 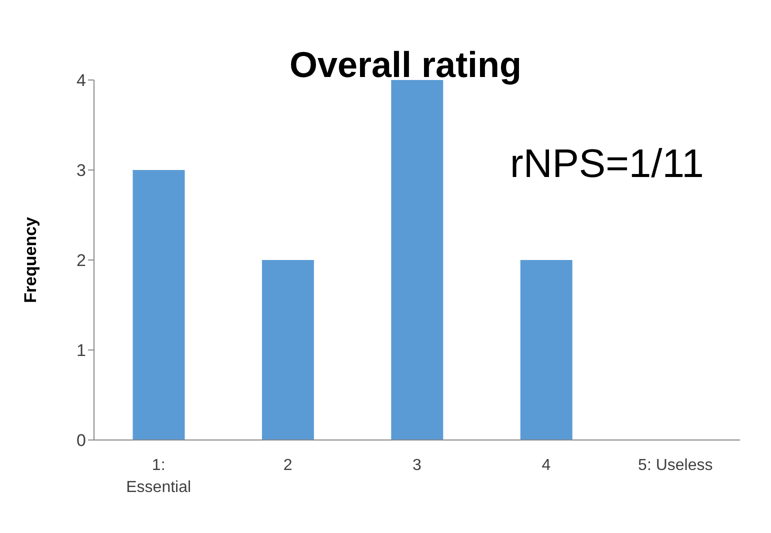 I want to click on y-tick-label: 4, so click(x=81, y=80).